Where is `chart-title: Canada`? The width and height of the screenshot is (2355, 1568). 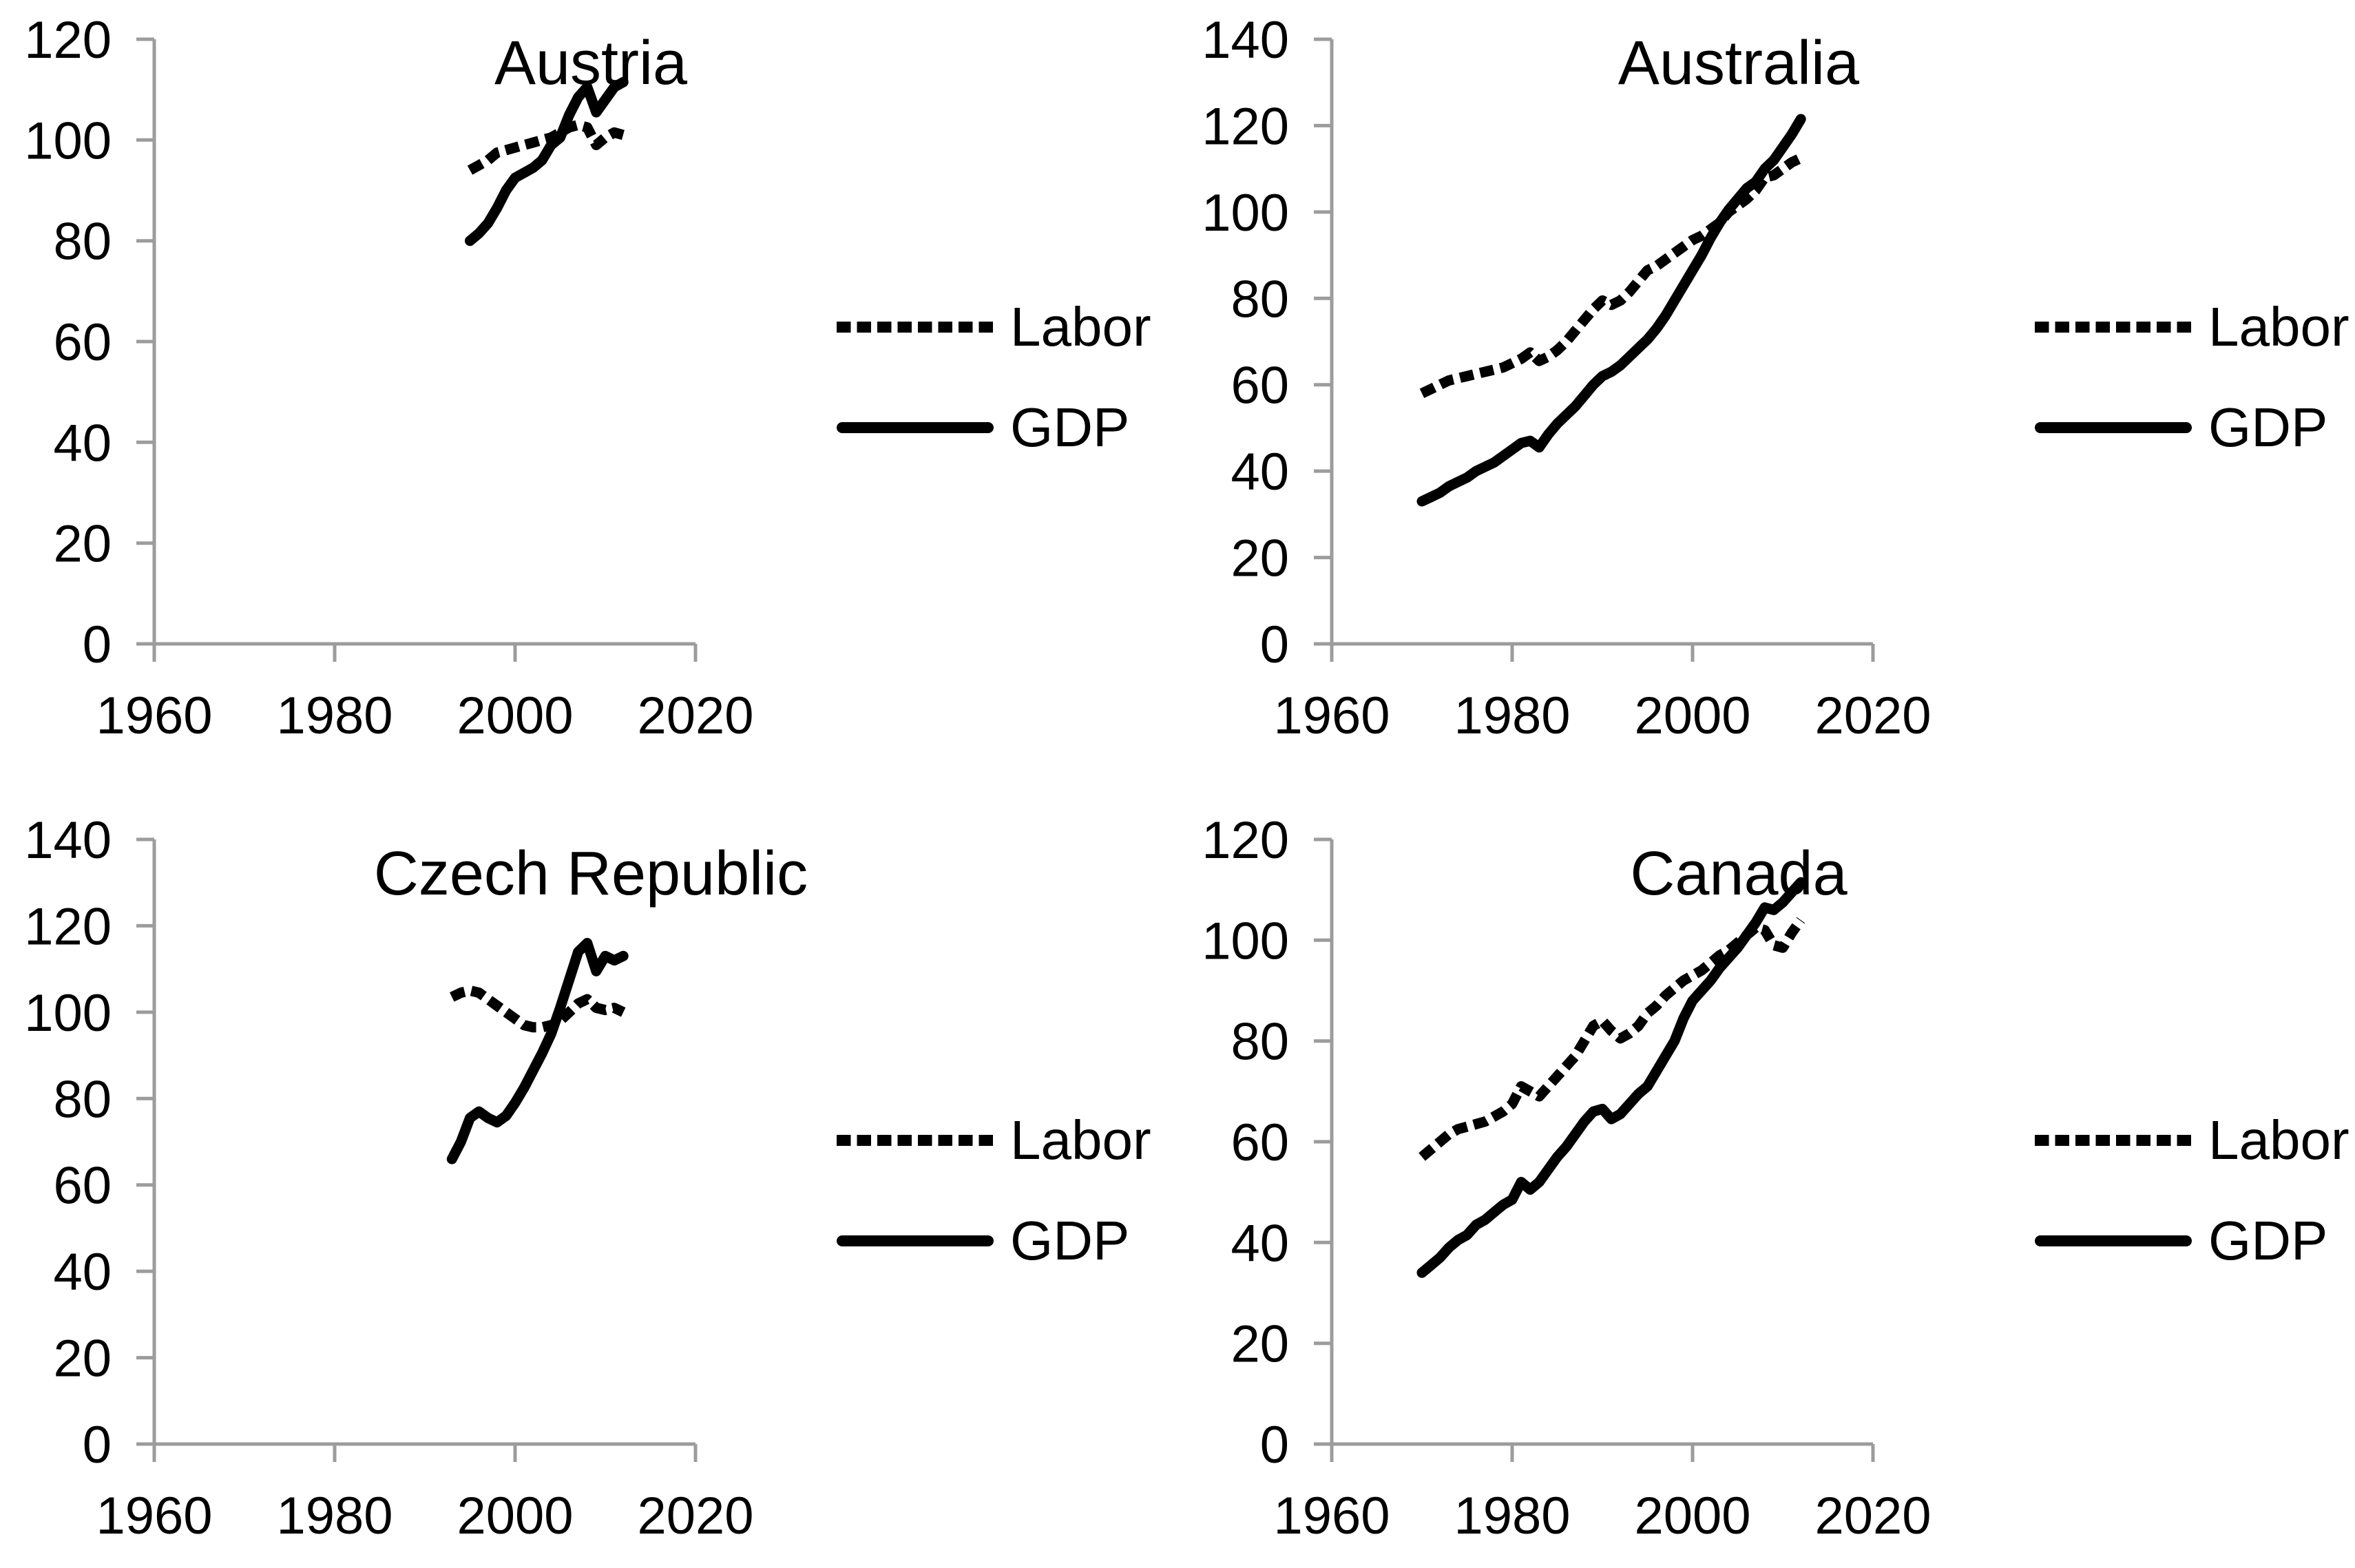
chart-title: Canada is located at coordinates (1739, 873).